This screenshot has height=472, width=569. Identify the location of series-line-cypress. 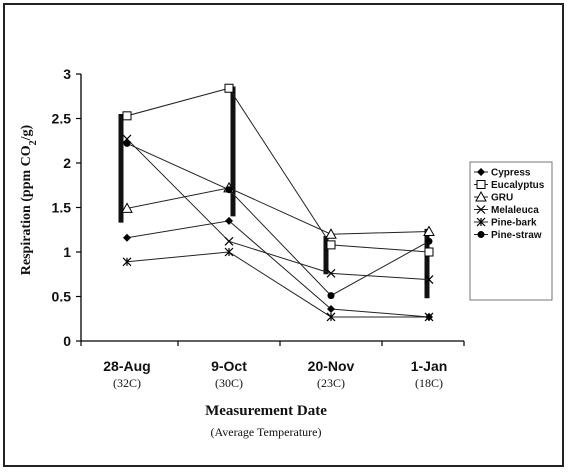
(278, 269).